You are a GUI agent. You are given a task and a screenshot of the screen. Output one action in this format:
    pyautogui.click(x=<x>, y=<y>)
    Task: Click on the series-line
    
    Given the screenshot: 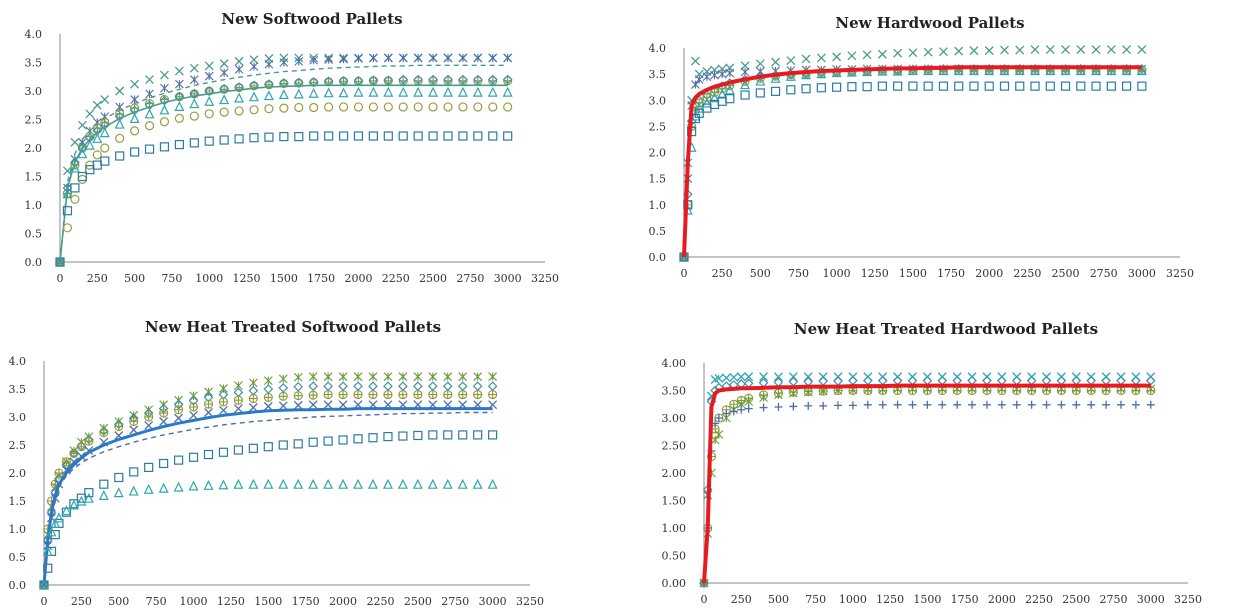 What is the action you would take?
    pyautogui.click(x=912, y=161)
    